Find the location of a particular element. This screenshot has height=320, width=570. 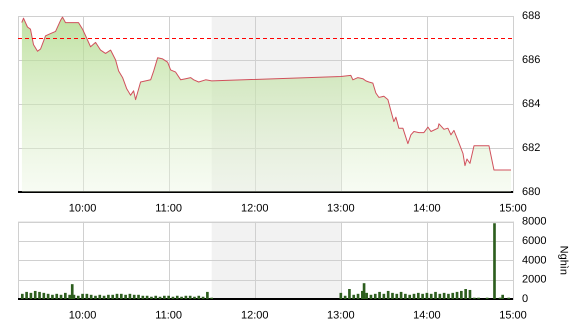

y-axis-title: Nghìn is located at coordinates (563, 260).